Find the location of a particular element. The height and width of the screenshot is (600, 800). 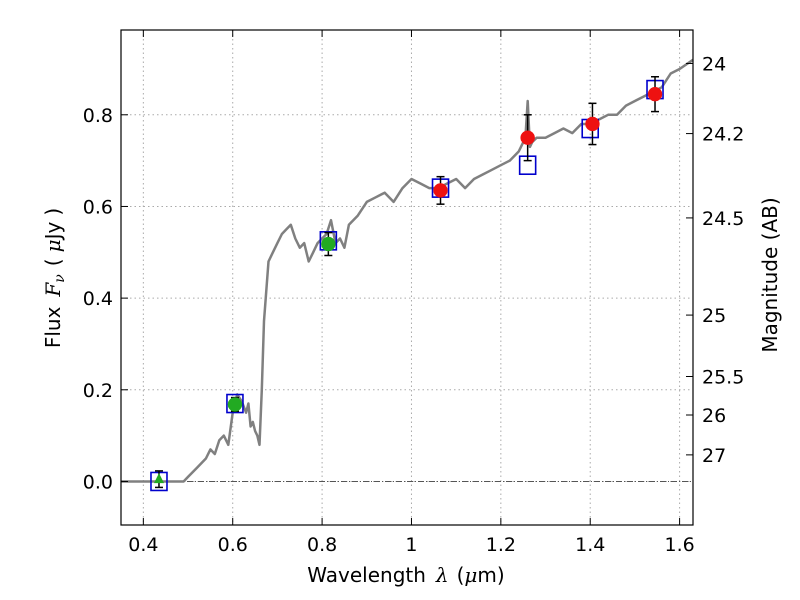

y-tick-labels: 0.0 0.2 0.4 0.6 0.8 is located at coordinates (98, 299).